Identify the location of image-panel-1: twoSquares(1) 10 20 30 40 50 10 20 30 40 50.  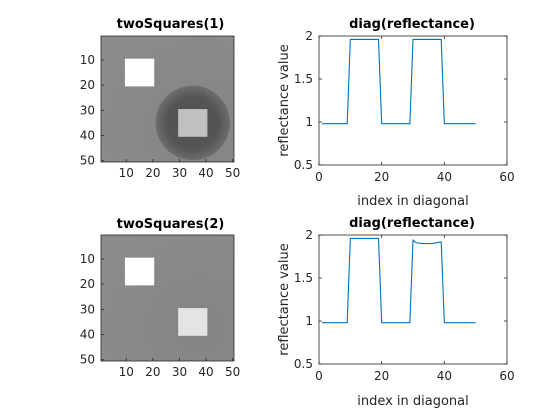
(160, 98).